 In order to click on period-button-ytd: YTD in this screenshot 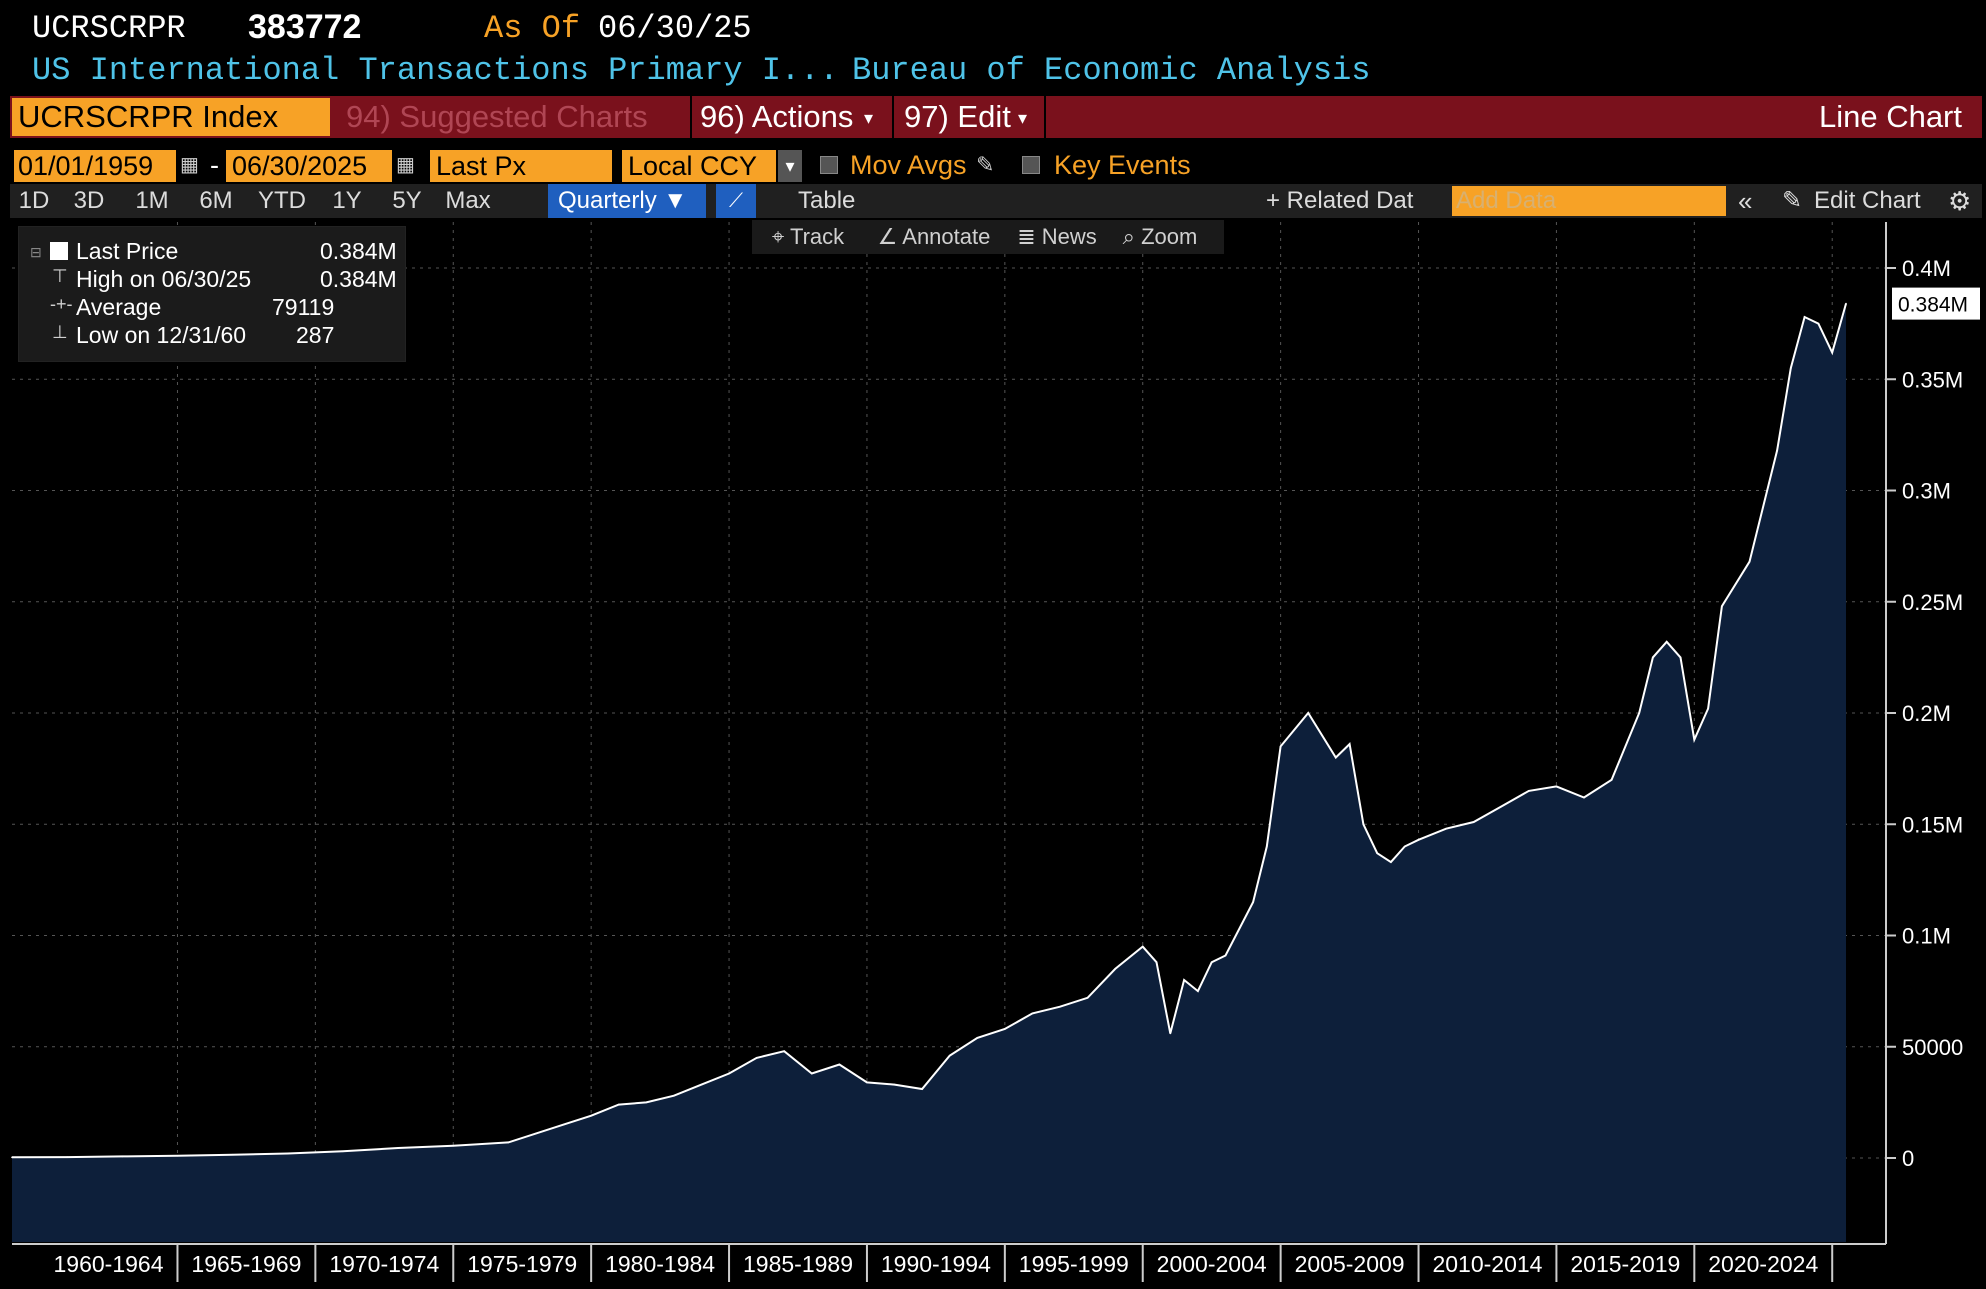, I will do `click(282, 200)`.